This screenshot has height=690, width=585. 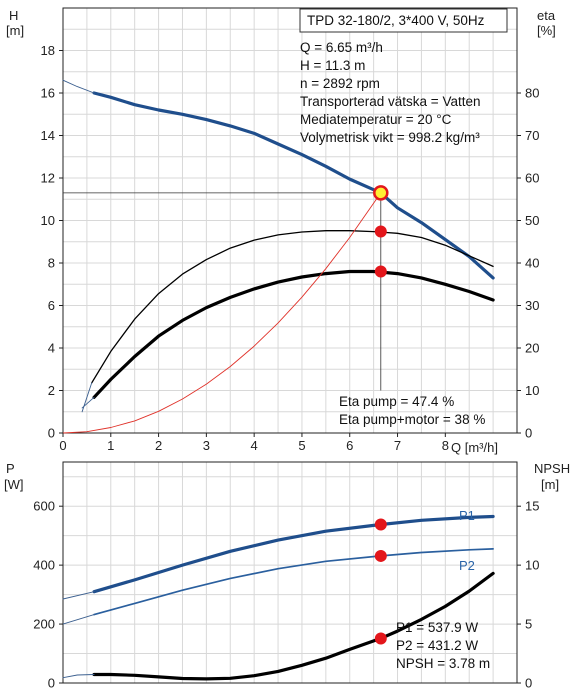 What do you see at coordinates (532, 135) in the screenshot?
I see `y-right-tick-label: 70` at bounding box center [532, 135].